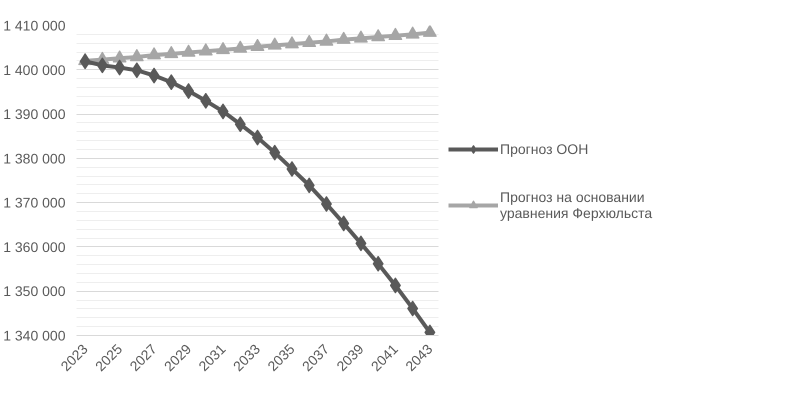 Image resolution: width=797 pixels, height=406 pixels. What do you see at coordinates (34, 291) in the screenshot?
I see `y-tick-label: 1 350 000` at bounding box center [34, 291].